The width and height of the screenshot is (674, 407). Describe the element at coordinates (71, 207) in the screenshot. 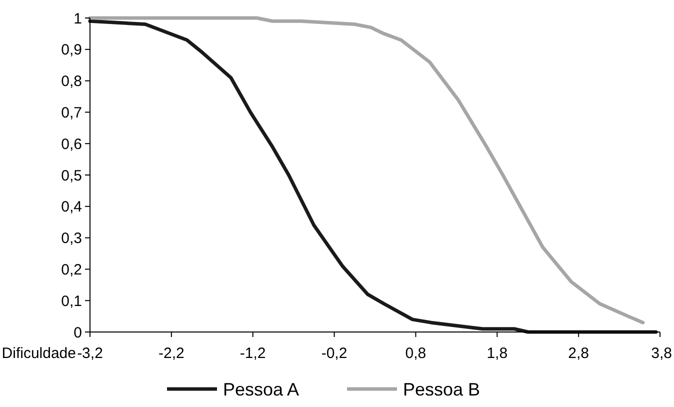

I see `y-tick-label: 0,4` at that location.